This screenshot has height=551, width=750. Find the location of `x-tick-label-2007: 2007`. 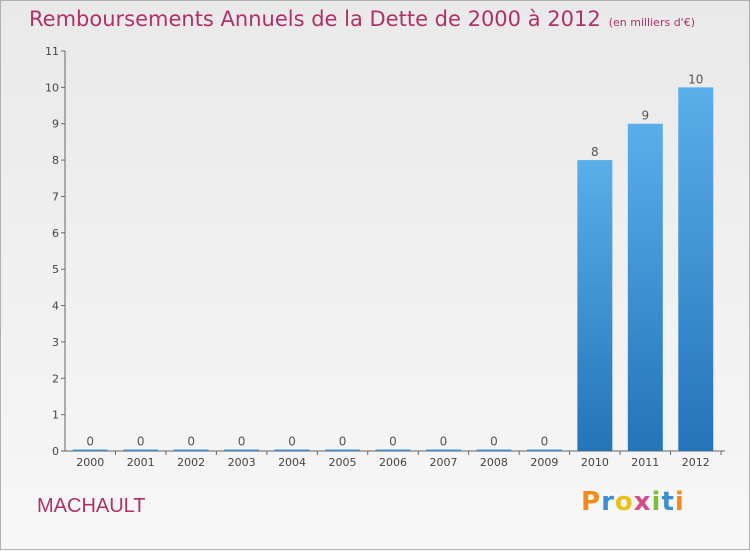

x-tick-label-2007: 2007 is located at coordinates (443, 462).